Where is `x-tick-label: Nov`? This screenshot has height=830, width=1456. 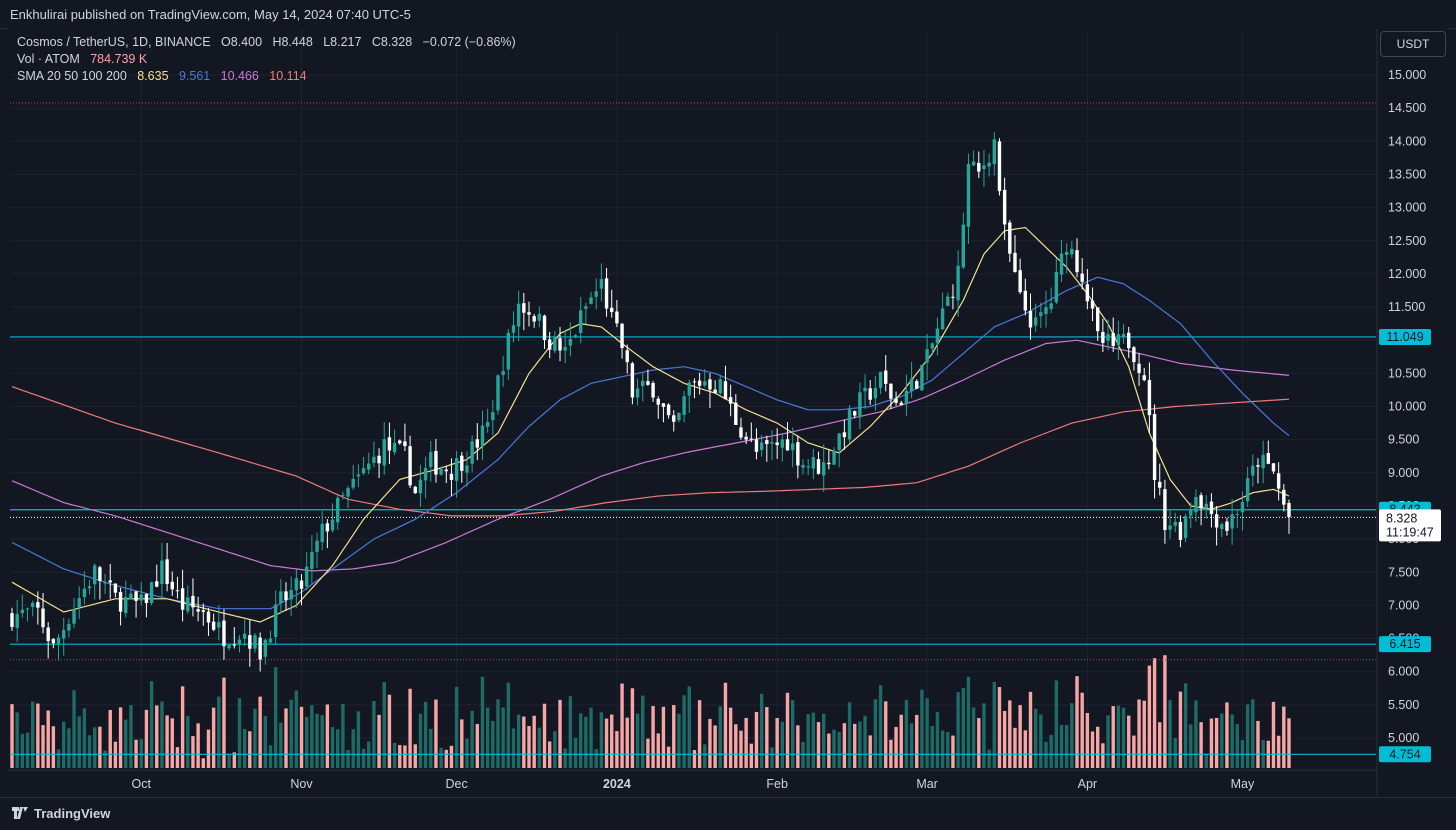 x-tick-label: Nov is located at coordinates (301, 784).